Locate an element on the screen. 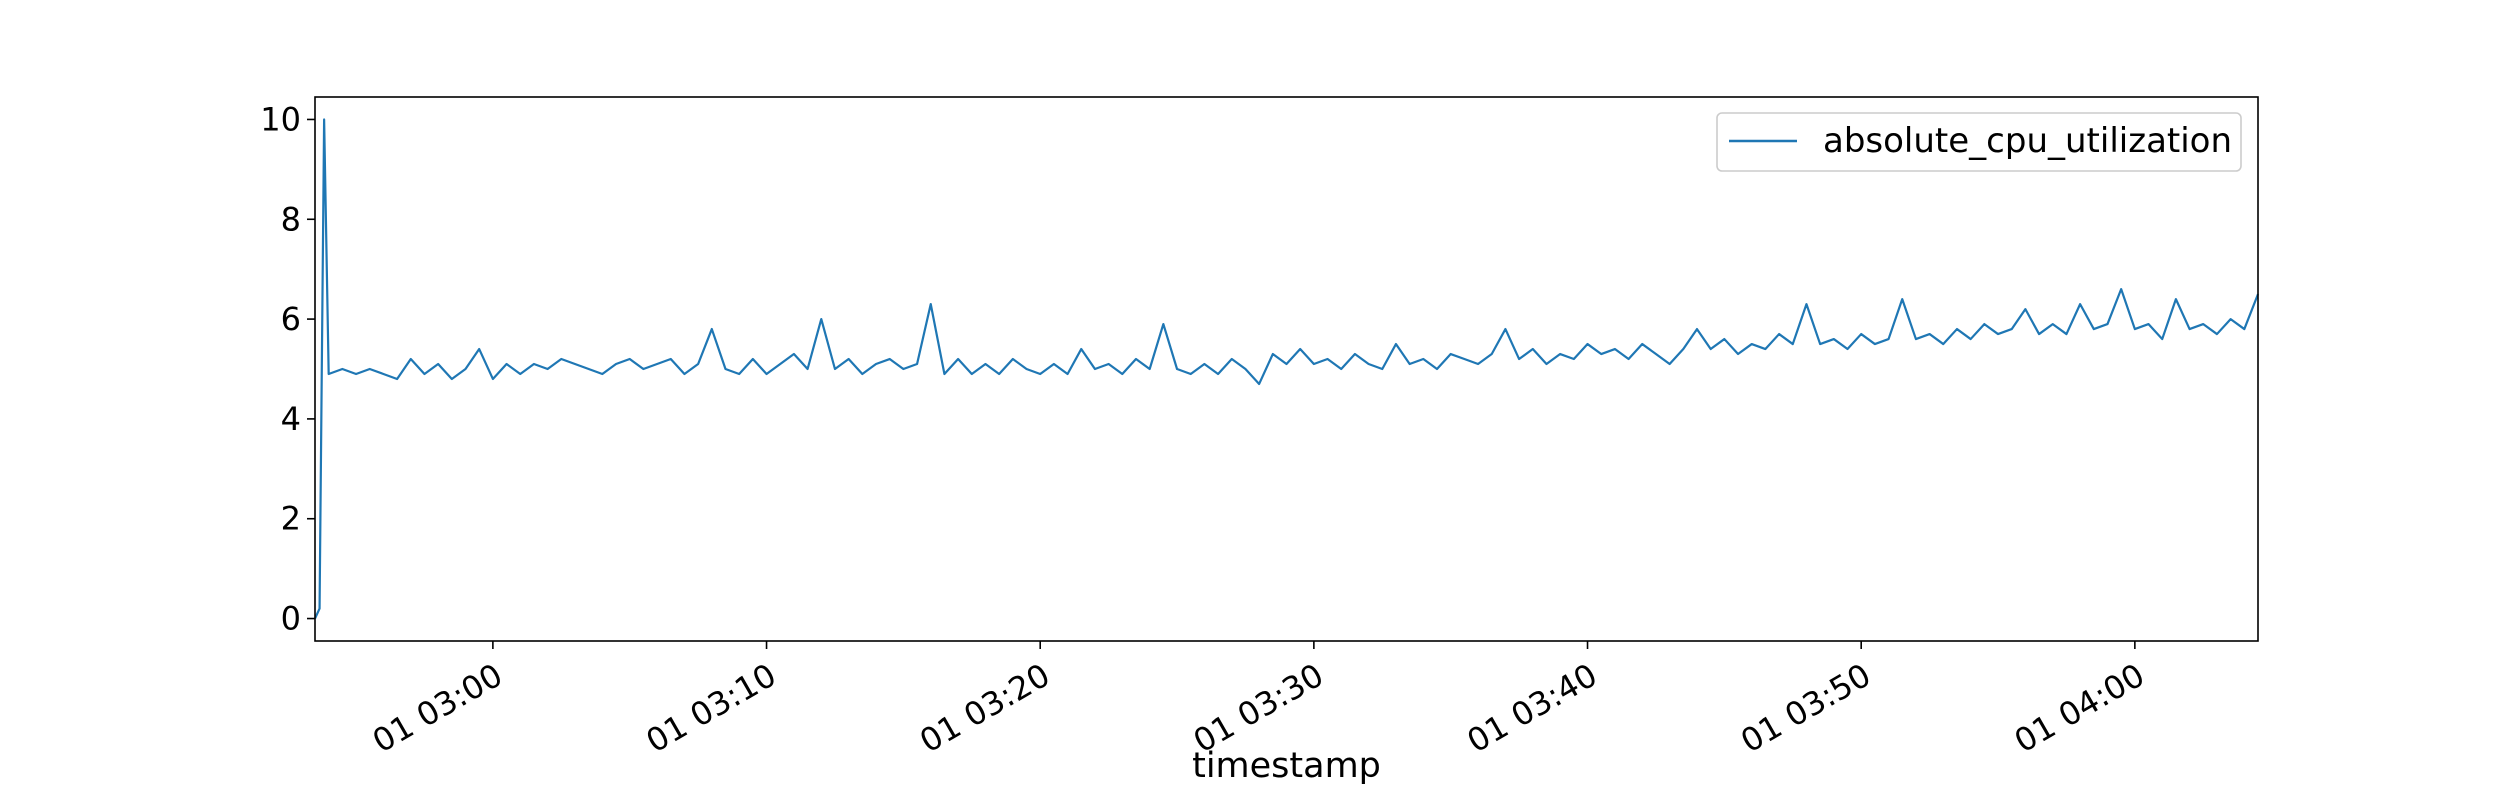 The image size is (2500, 800). legend-frame is located at coordinates (1979, 142).